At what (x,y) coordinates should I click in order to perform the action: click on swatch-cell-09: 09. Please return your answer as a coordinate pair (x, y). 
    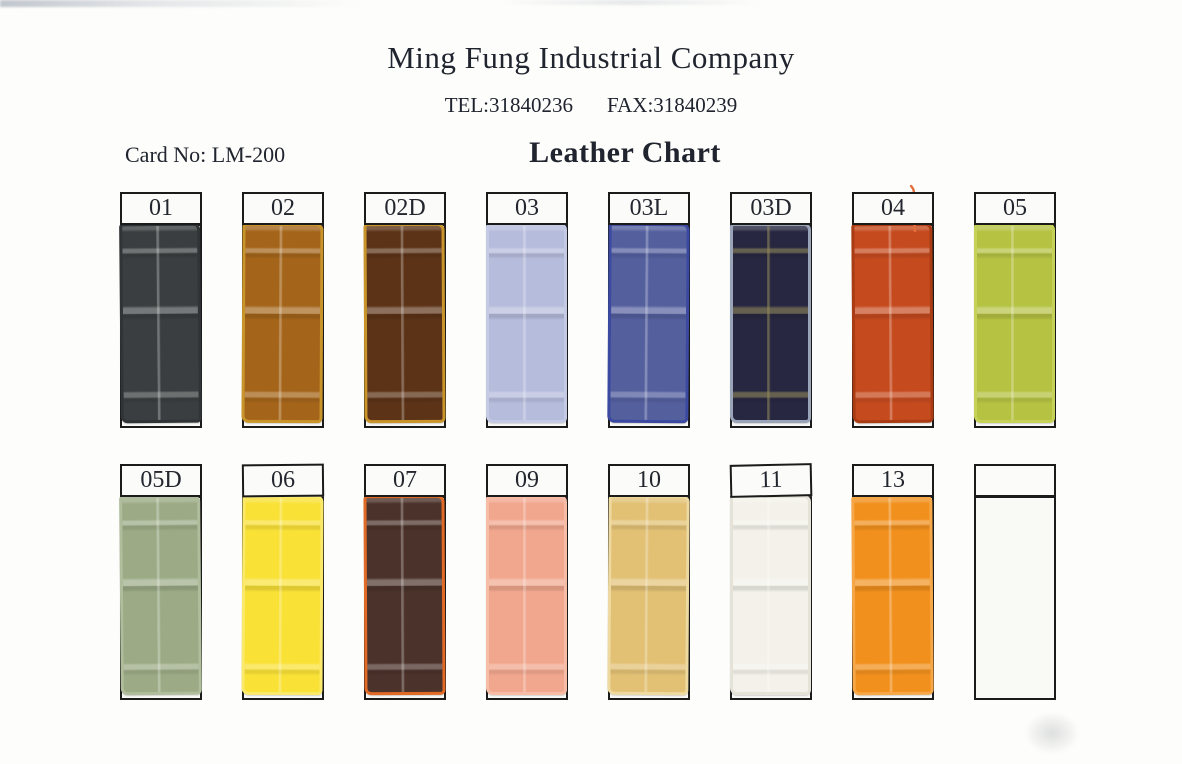
    Looking at the image, I should click on (527, 582).